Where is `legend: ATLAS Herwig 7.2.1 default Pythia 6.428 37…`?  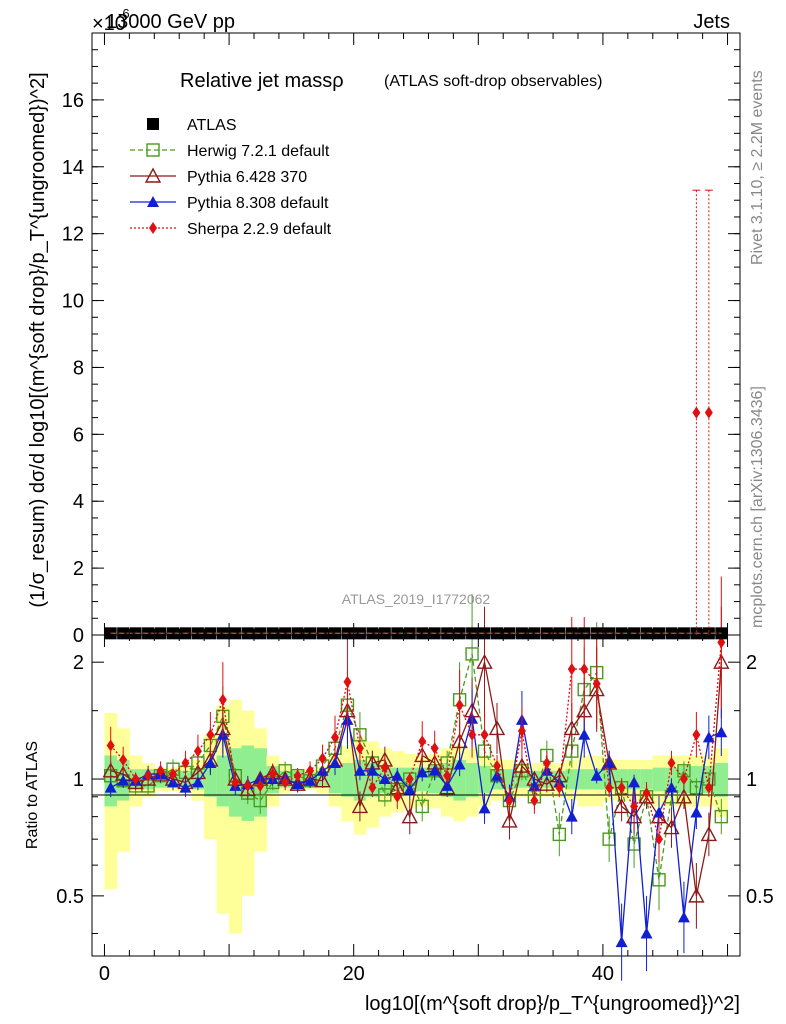 legend: ATLAS Herwig 7.2.1 default Pythia 6.428 37… is located at coordinates (231, 177).